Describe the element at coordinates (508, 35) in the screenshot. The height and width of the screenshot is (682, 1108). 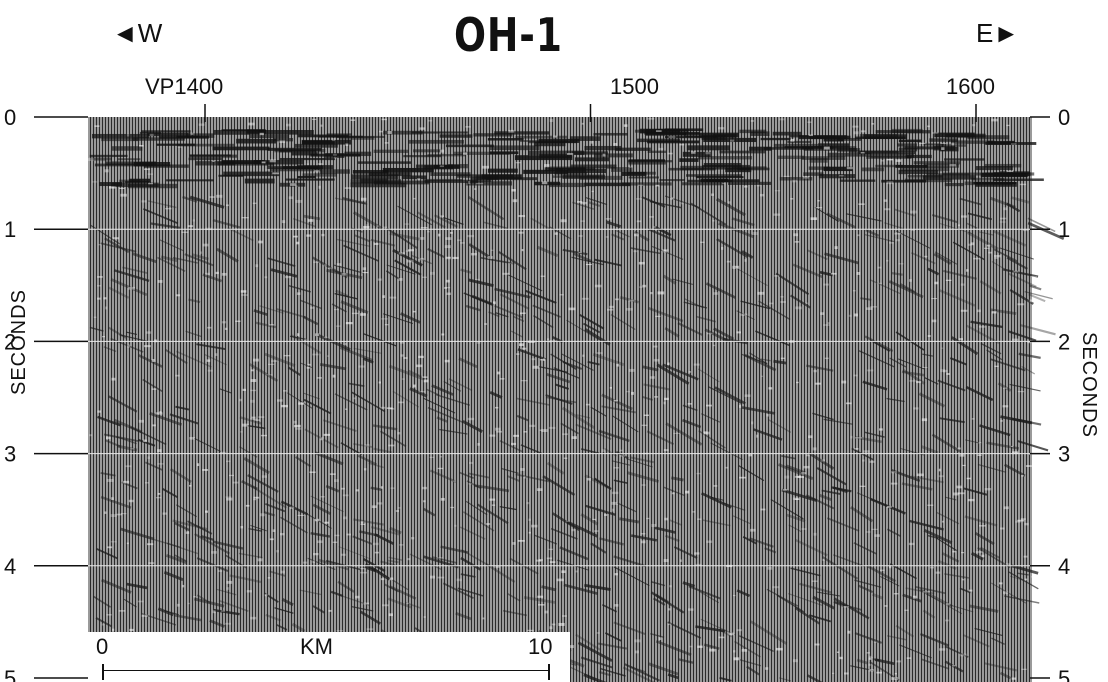
I see `chart-title: OH-1` at that location.